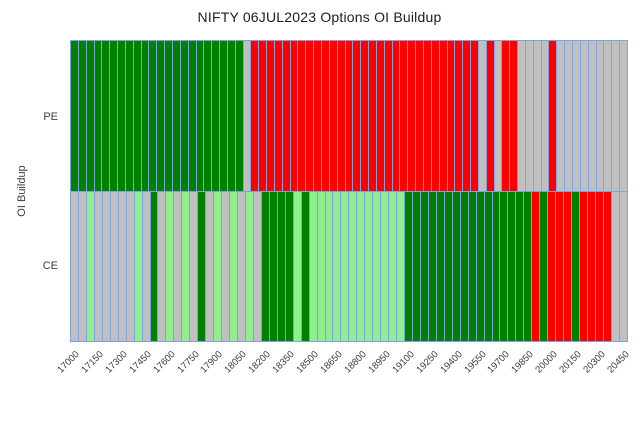 Image resolution: width=639 pixels, height=426 pixels. What do you see at coordinates (475, 362) in the screenshot?
I see `x-tick-label: 19550` at bounding box center [475, 362].